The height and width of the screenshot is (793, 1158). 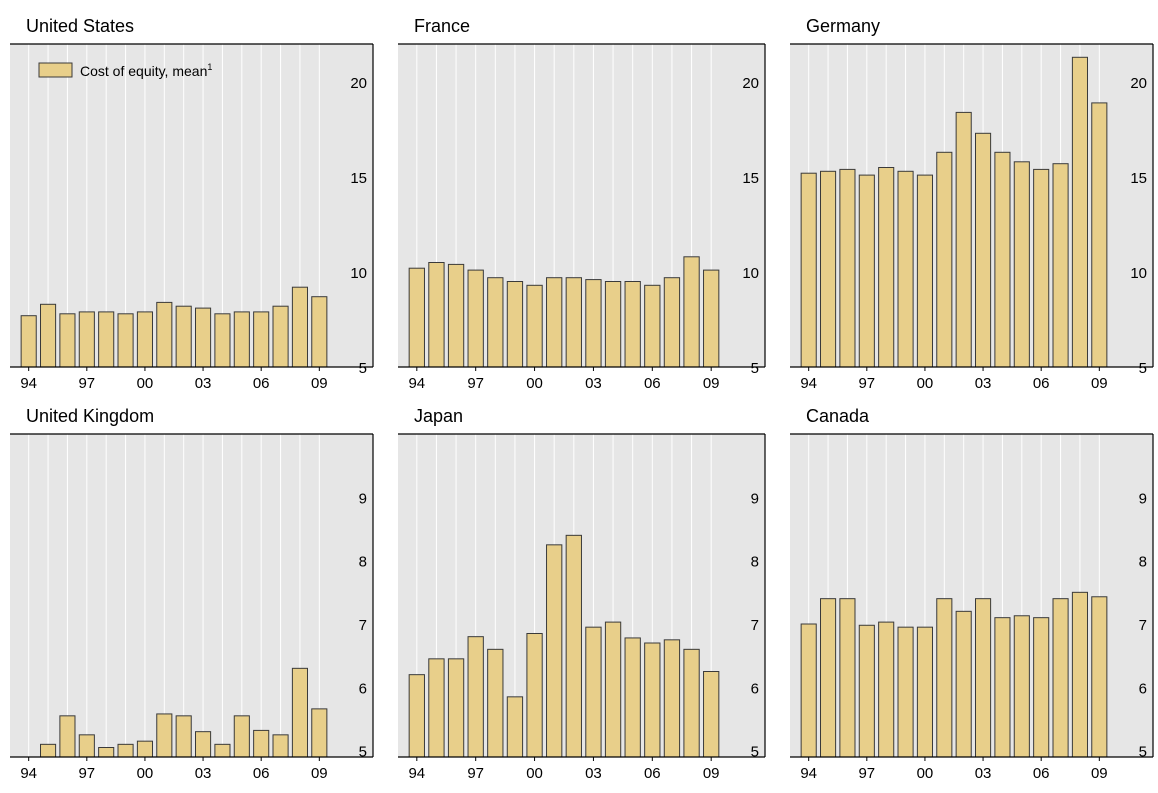 What do you see at coordinates (438, 416) in the screenshot?
I see `panel-title: Japan` at bounding box center [438, 416].